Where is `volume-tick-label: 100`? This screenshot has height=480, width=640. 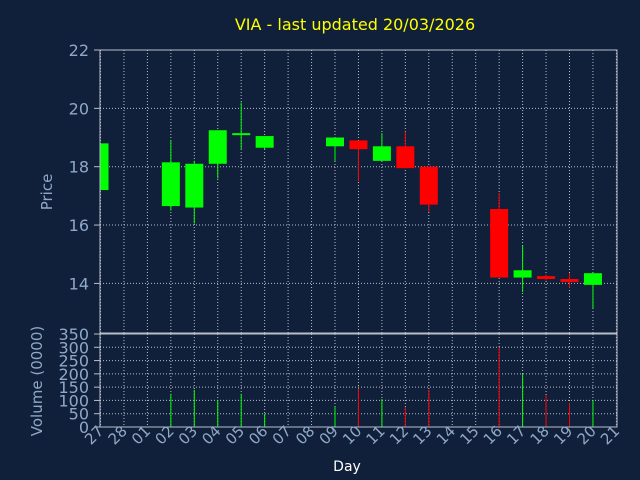 volume-tick-label: 100 is located at coordinates (73, 400).